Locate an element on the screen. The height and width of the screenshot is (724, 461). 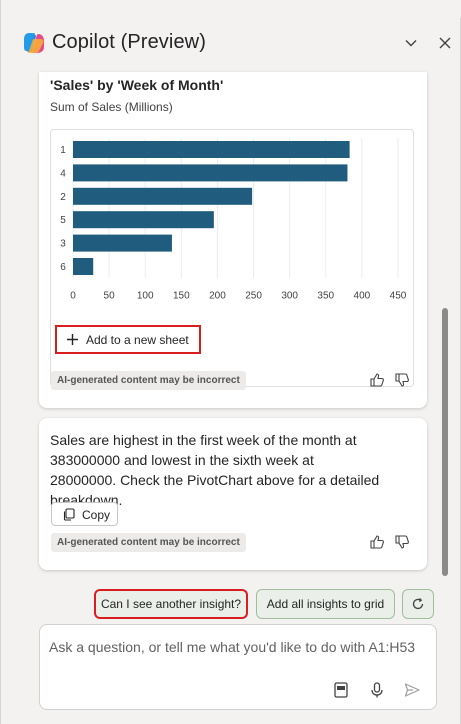
category-label: 1 is located at coordinates (63, 150).